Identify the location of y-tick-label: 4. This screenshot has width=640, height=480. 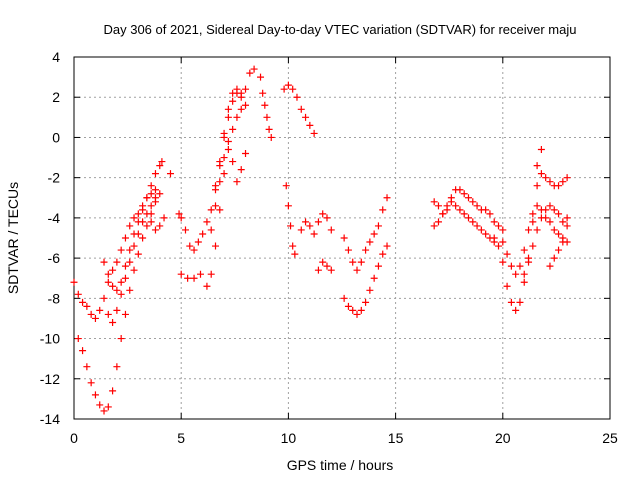
(56, 57).